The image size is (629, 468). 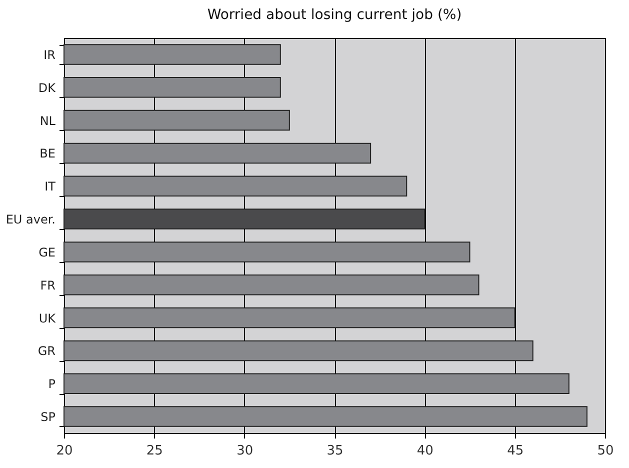 I want to click on y-tick-label: SP, so click(x=48, y=417).